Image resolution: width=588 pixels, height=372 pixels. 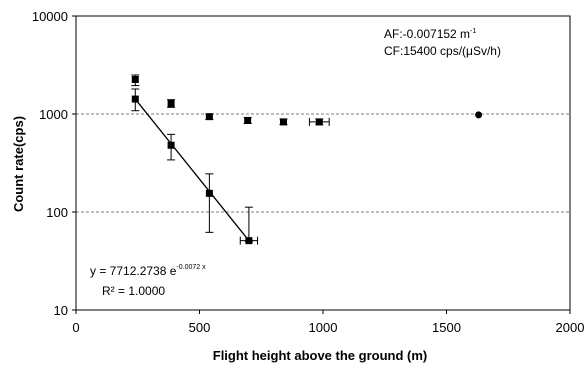 I want to click on fit-equation-label: y = 7712.2738 e-0.0072 x, so click(x=148, y=271).